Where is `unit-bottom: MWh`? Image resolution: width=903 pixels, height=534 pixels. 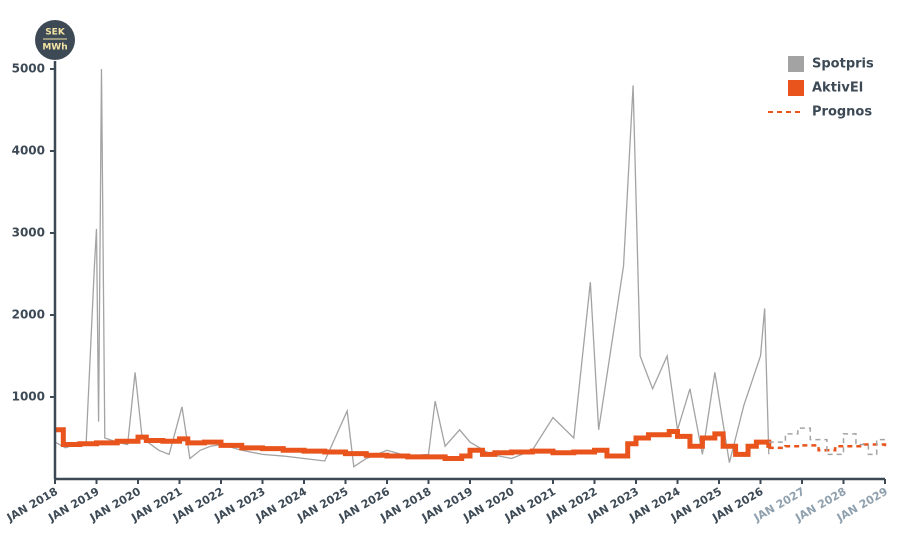
unit-bottom: MWh is located at coordinates (54, 48).